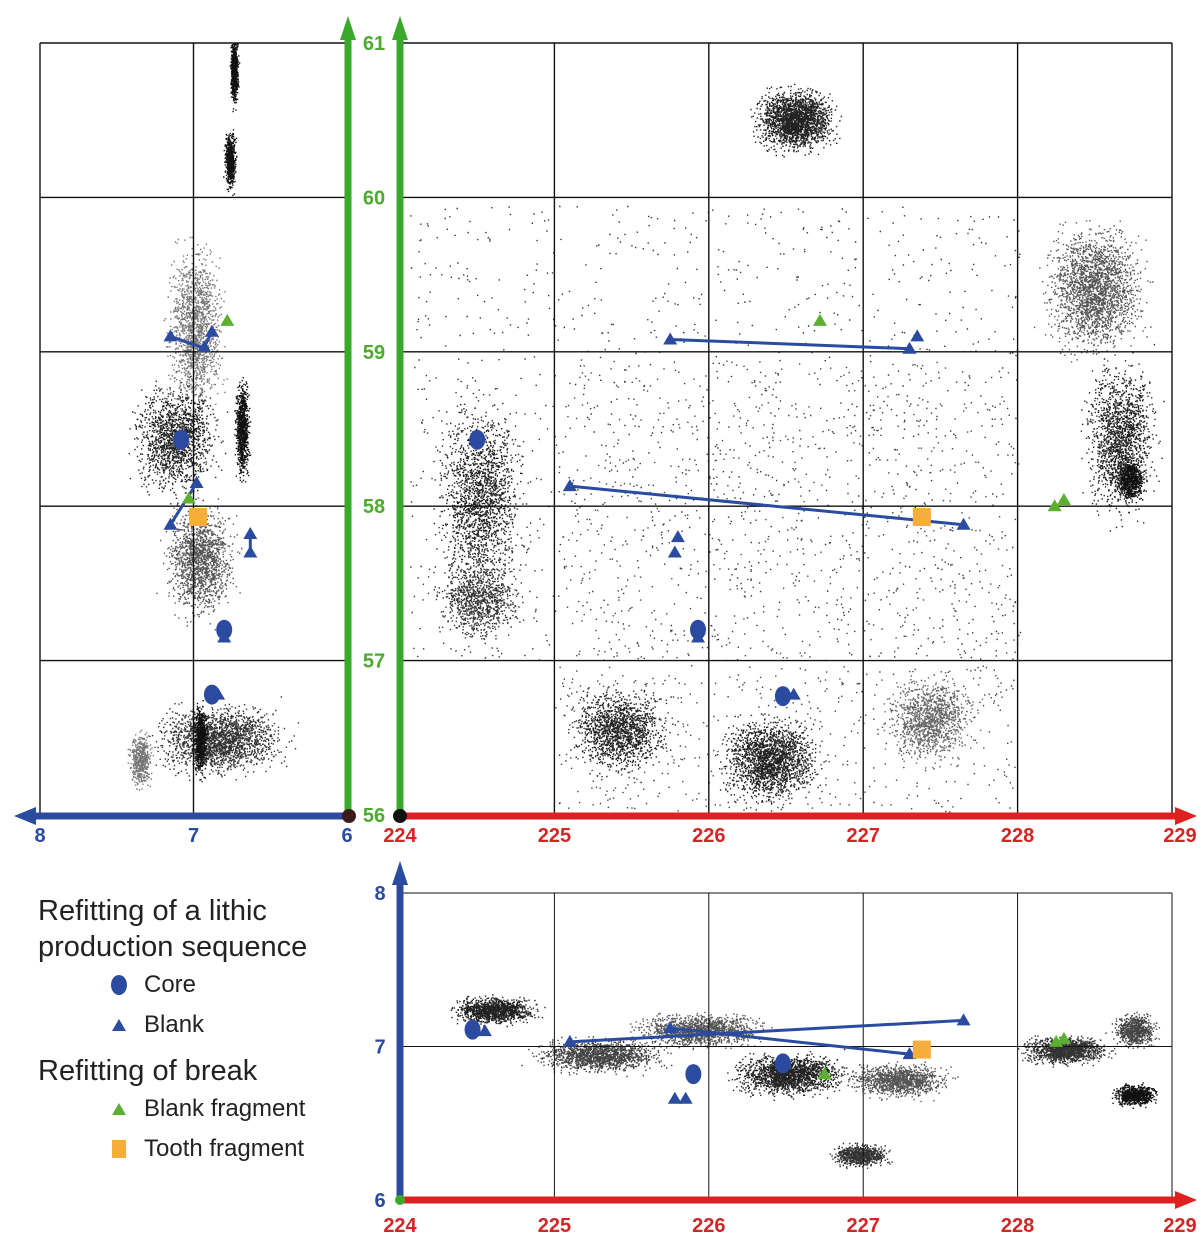 The image size is (1202, 1237). Describe the element at coordinates (400, 1226) in the screenshot. I see `elevation-x-tick-label: 224` at that location.